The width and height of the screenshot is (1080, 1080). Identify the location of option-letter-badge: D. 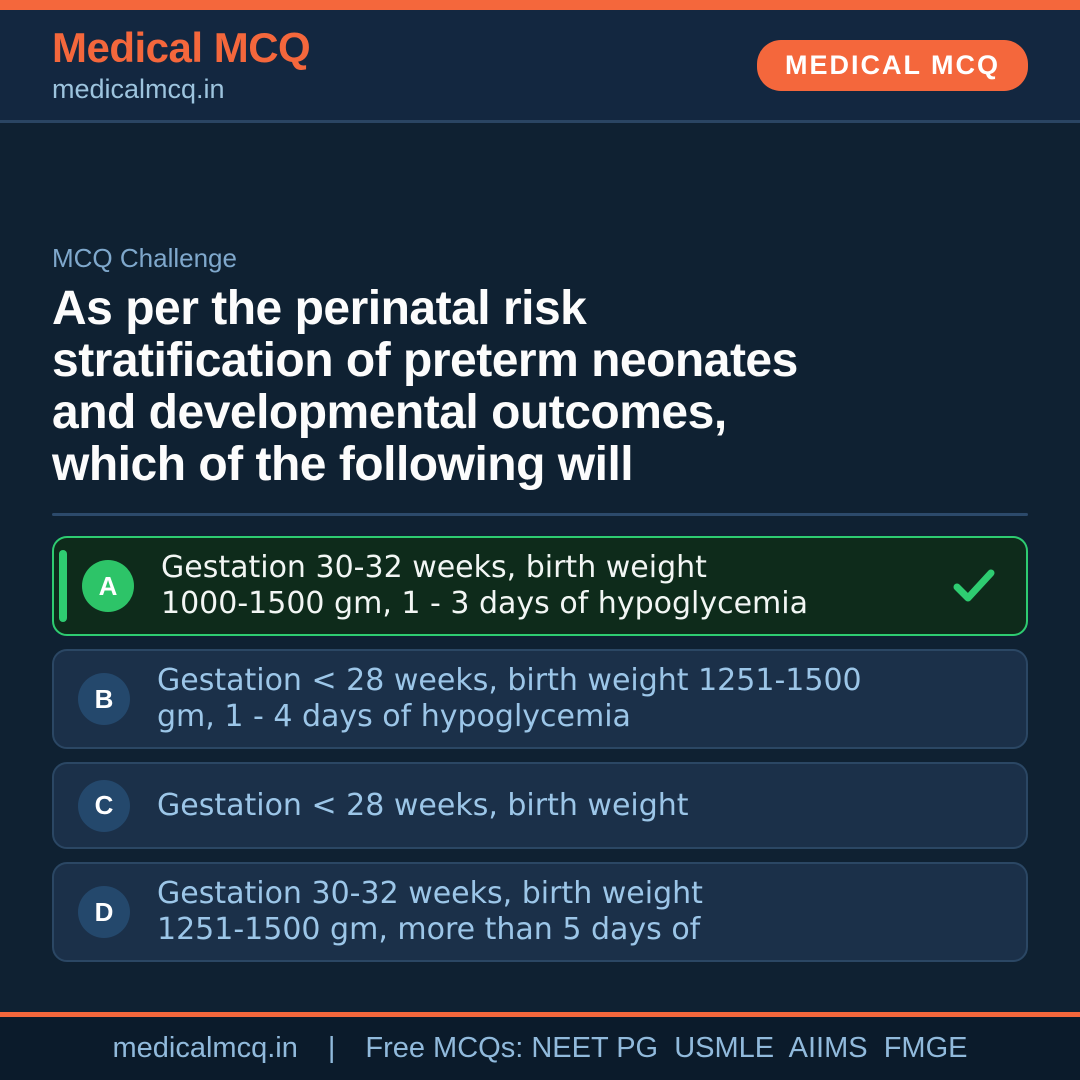
(104, 912).